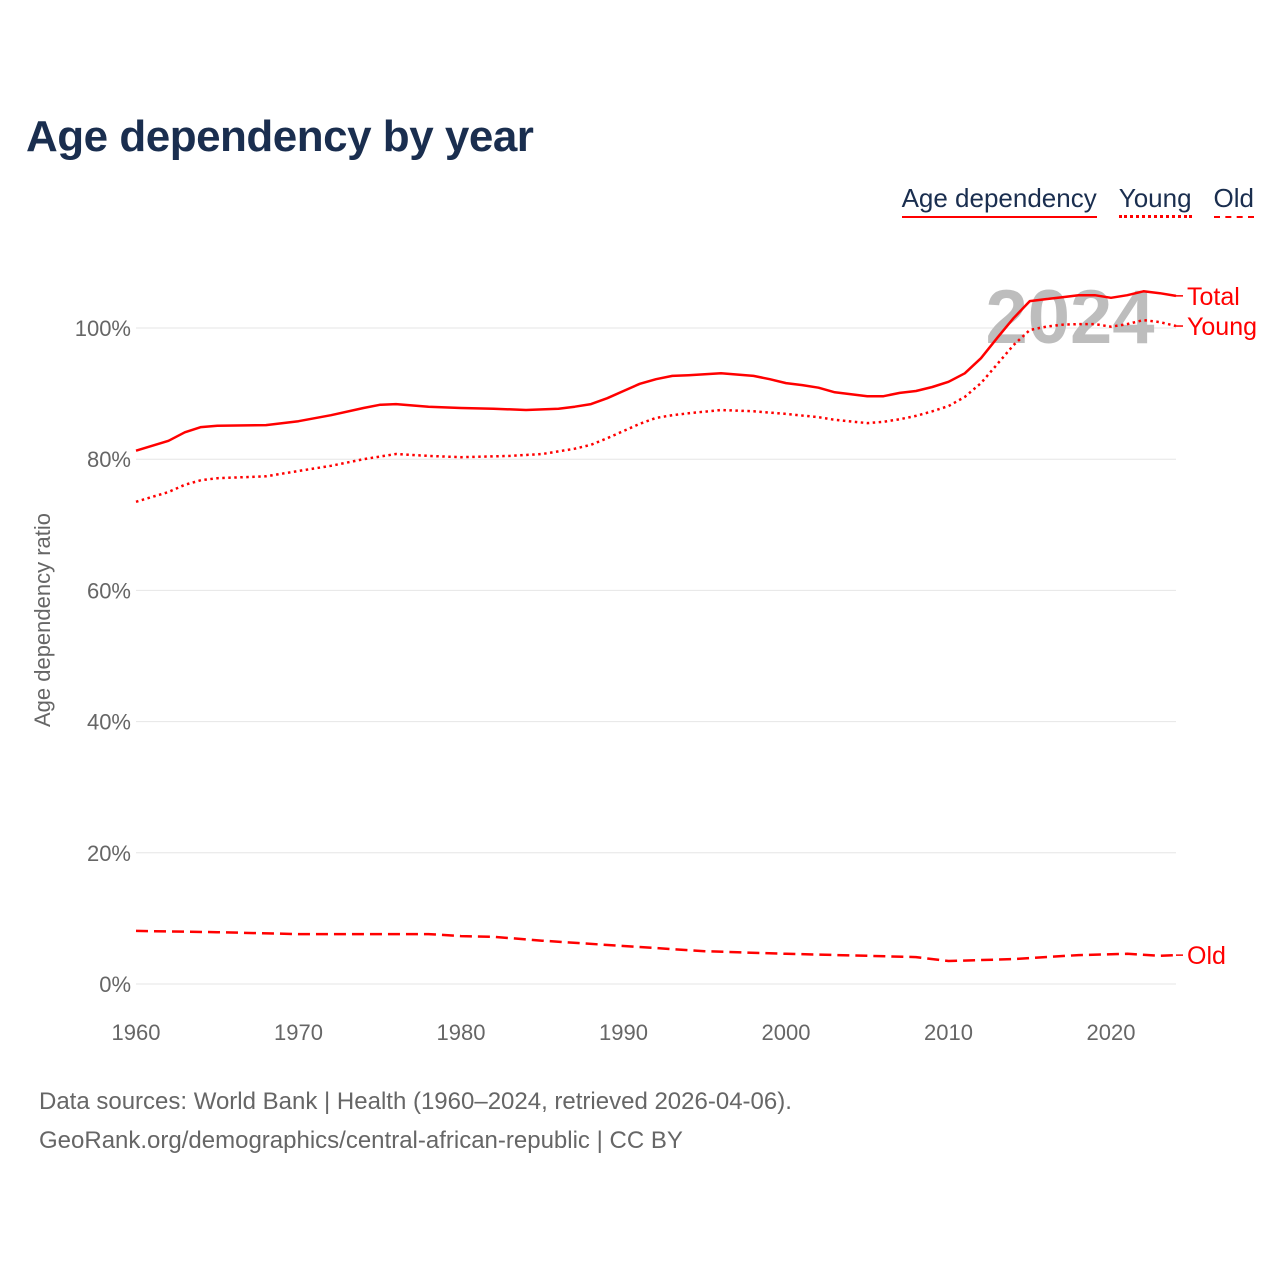 This screenshot has height=1280, width=1280. Describe the element at coordinates (1213, 297) in the screenshot. I see `end-label-total: Total` at that location.